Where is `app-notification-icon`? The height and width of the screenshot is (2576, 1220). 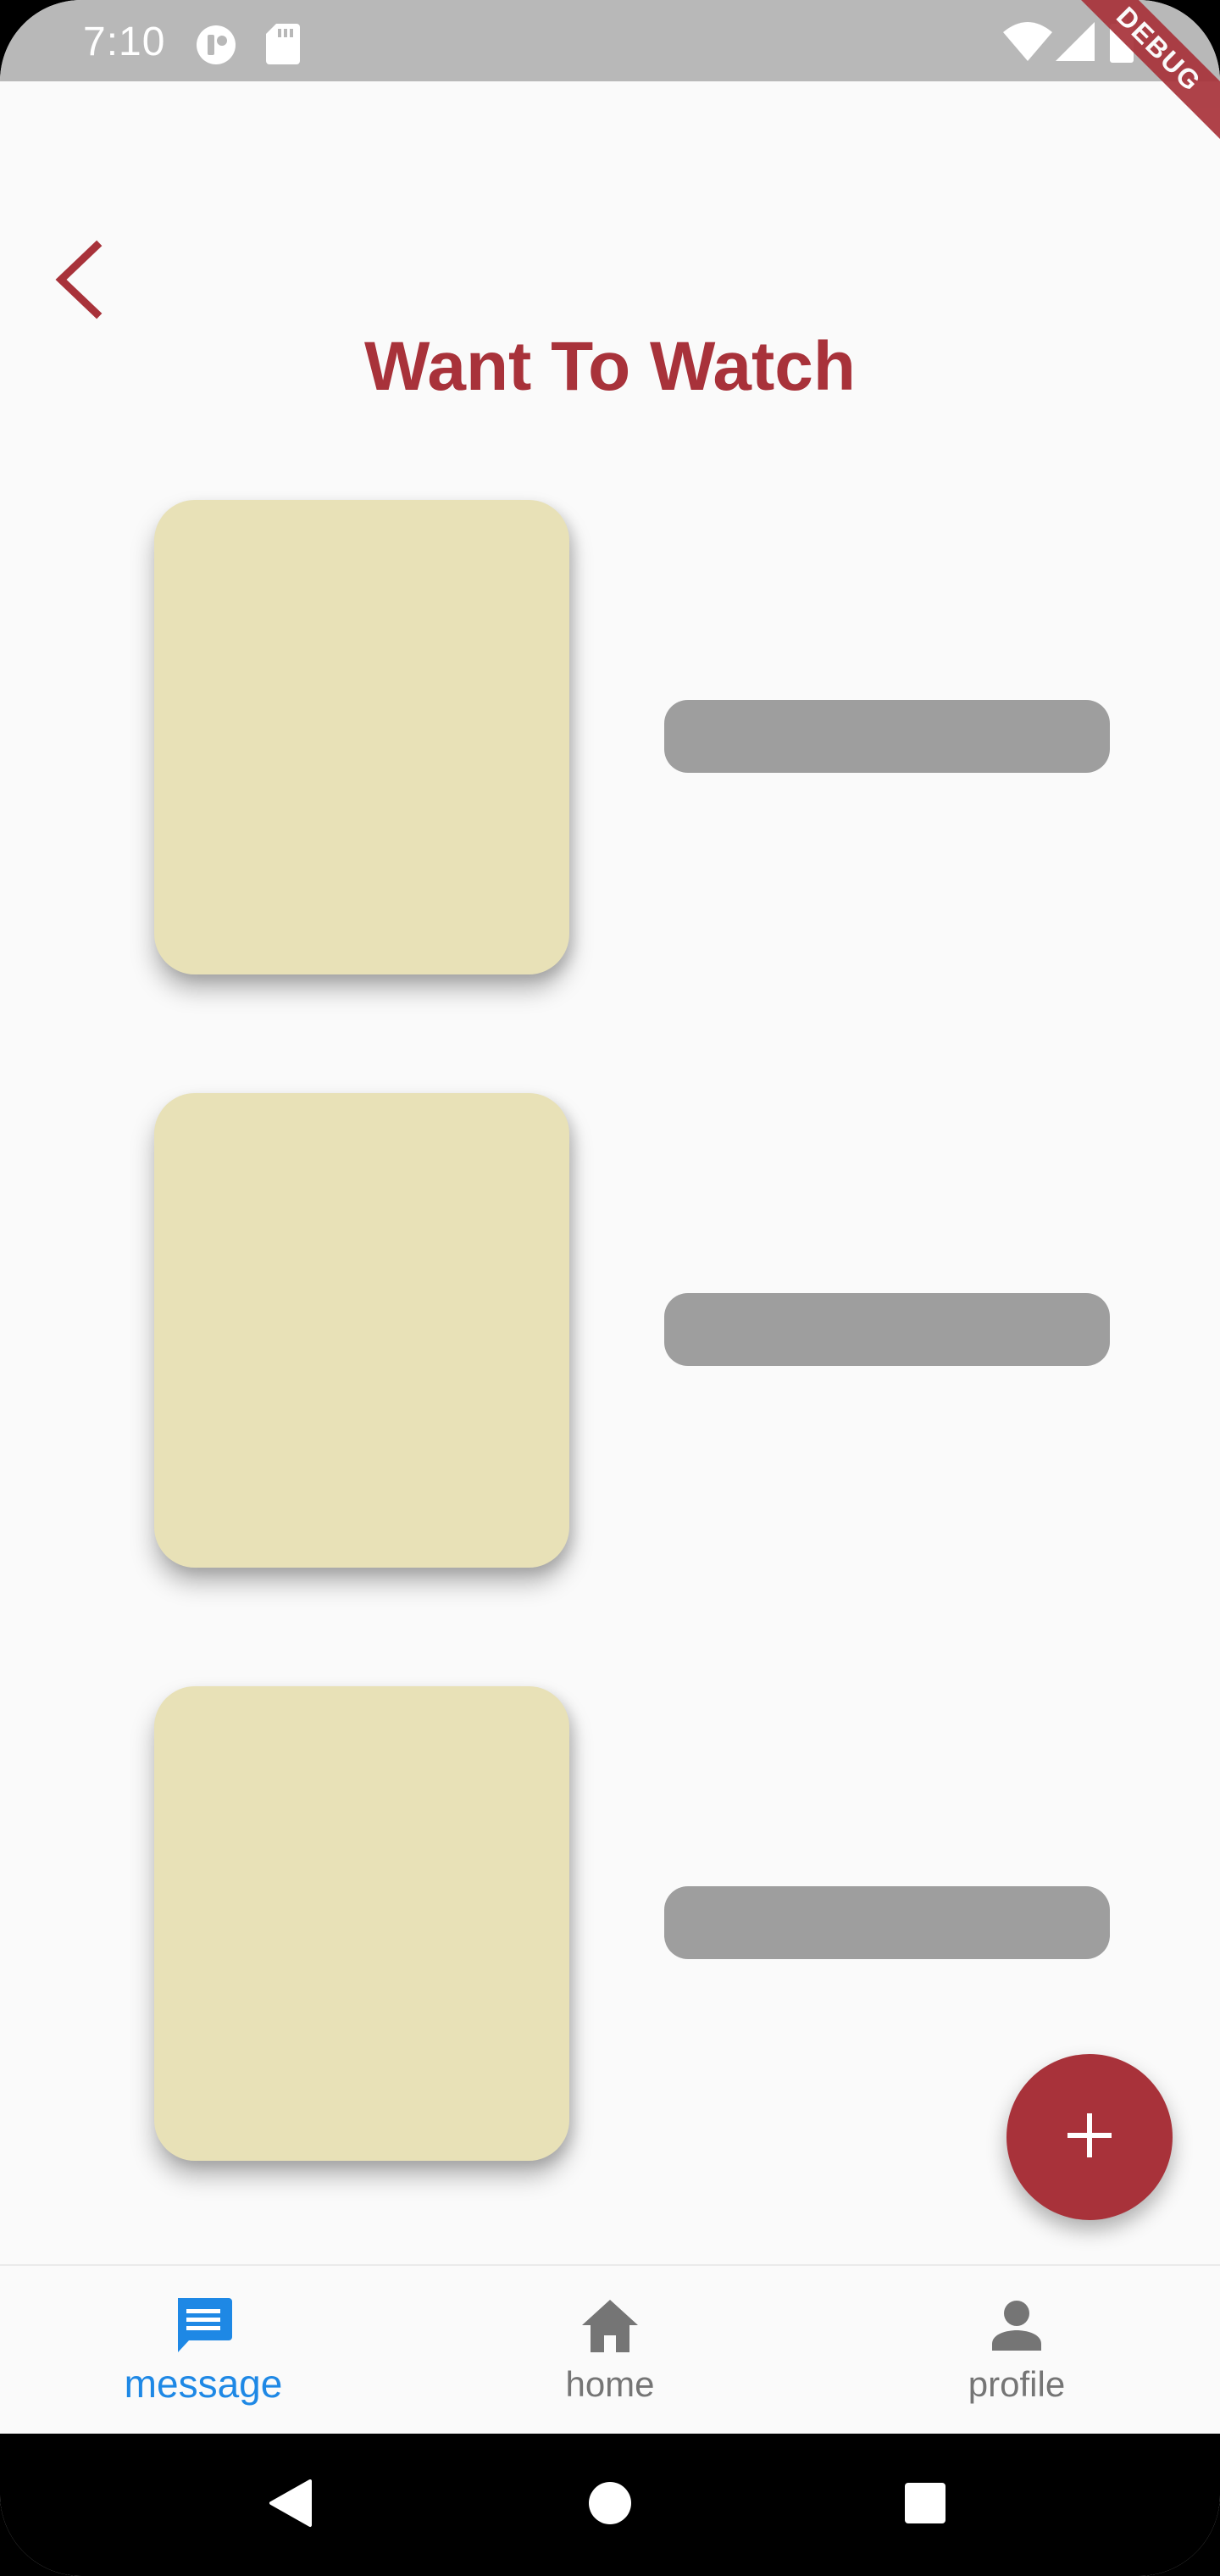 app-notification-icon is located at coordinates (216, 47).